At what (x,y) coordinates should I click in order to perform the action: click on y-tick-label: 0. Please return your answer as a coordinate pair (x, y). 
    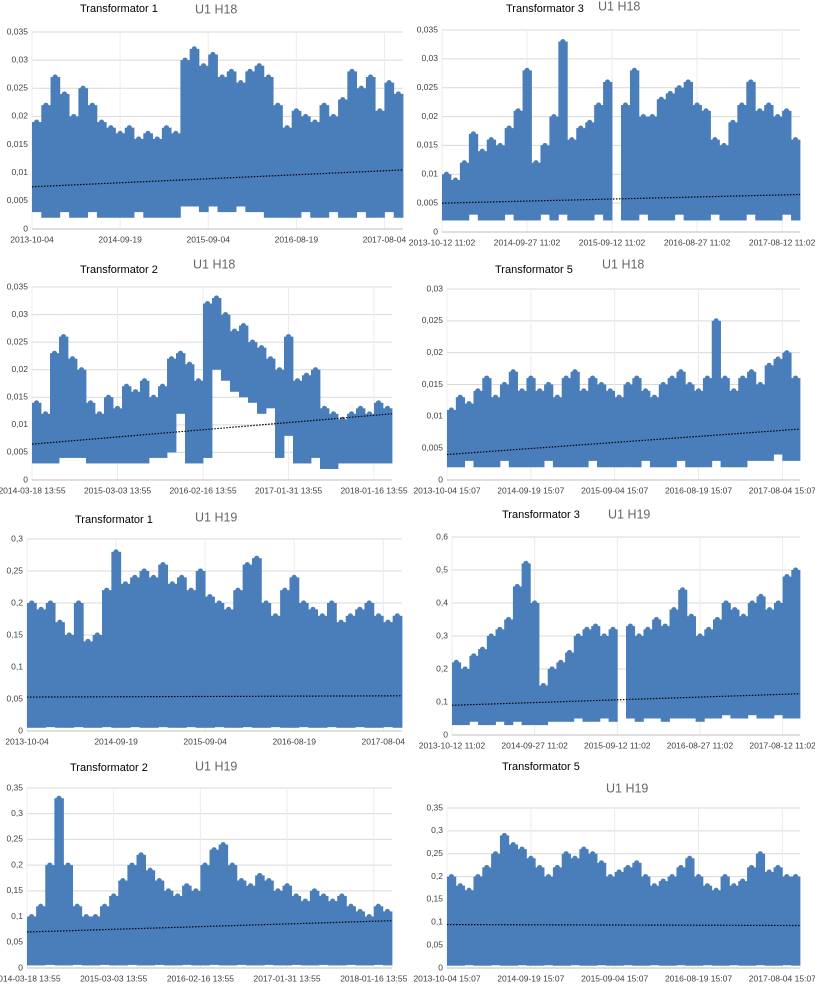
    Looking at the image, I should click on (435, 231).